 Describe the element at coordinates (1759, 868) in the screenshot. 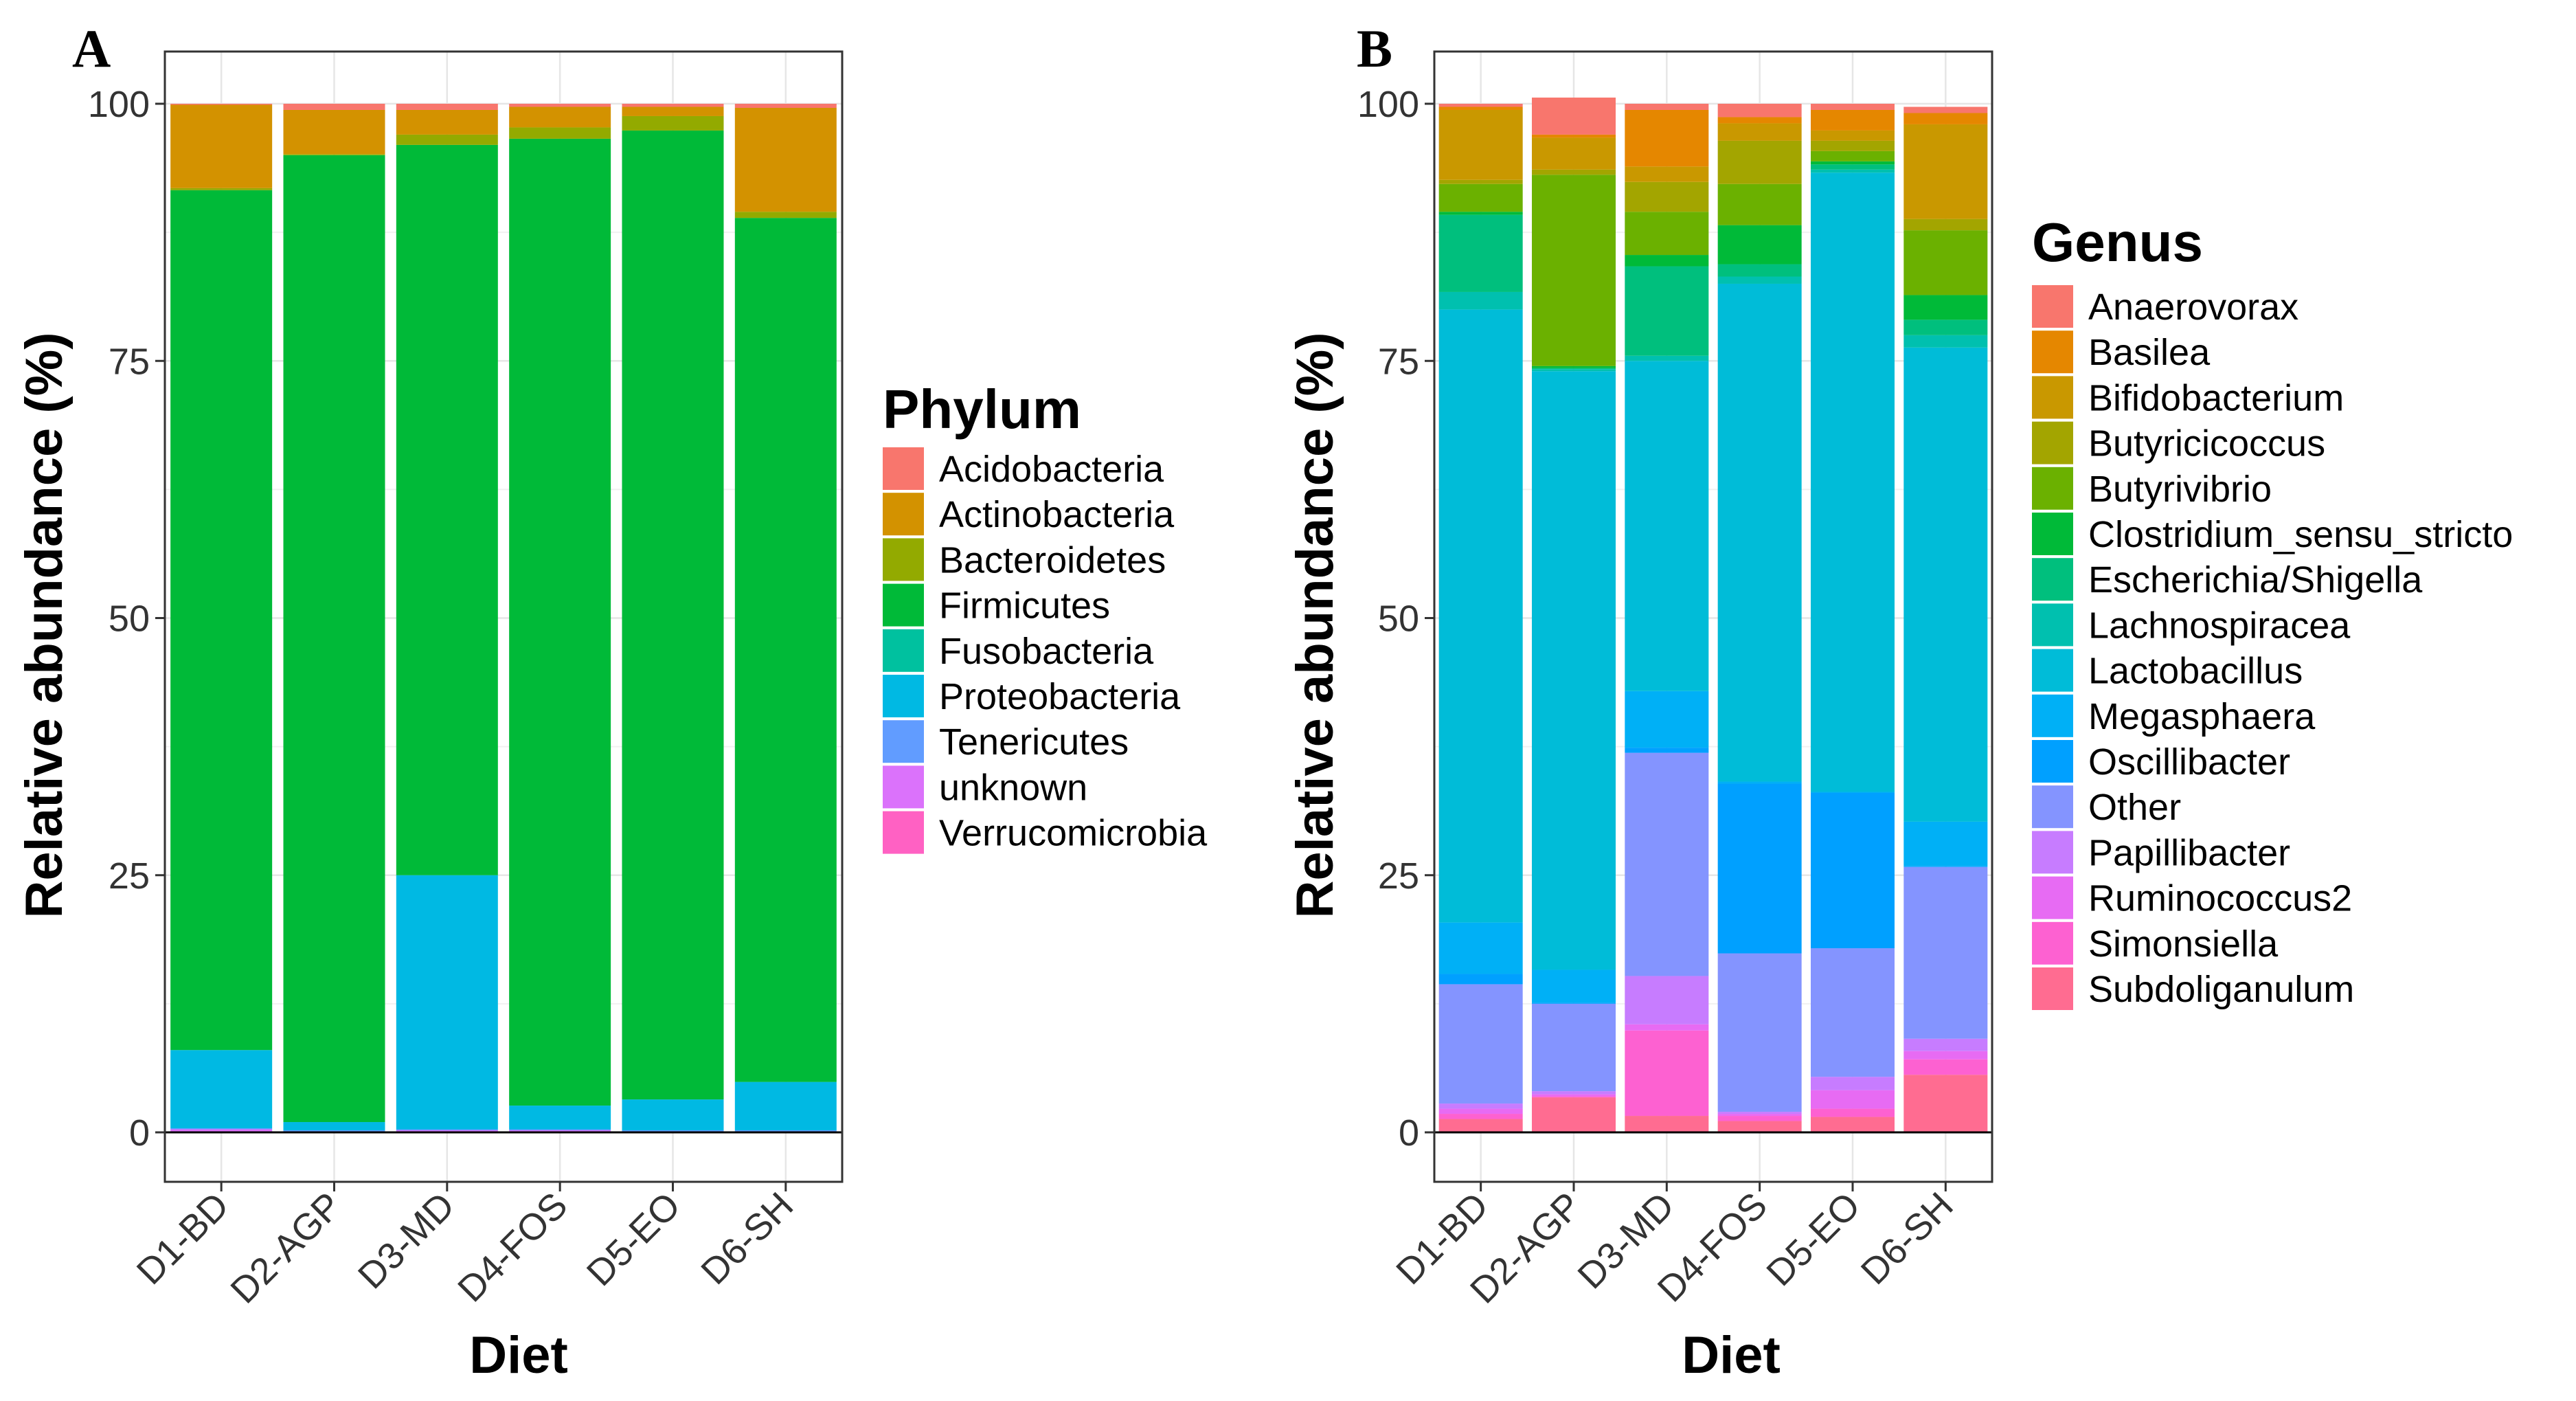

I see `bar-segment-b-D4-FOS-Oscillibacter` at that location.